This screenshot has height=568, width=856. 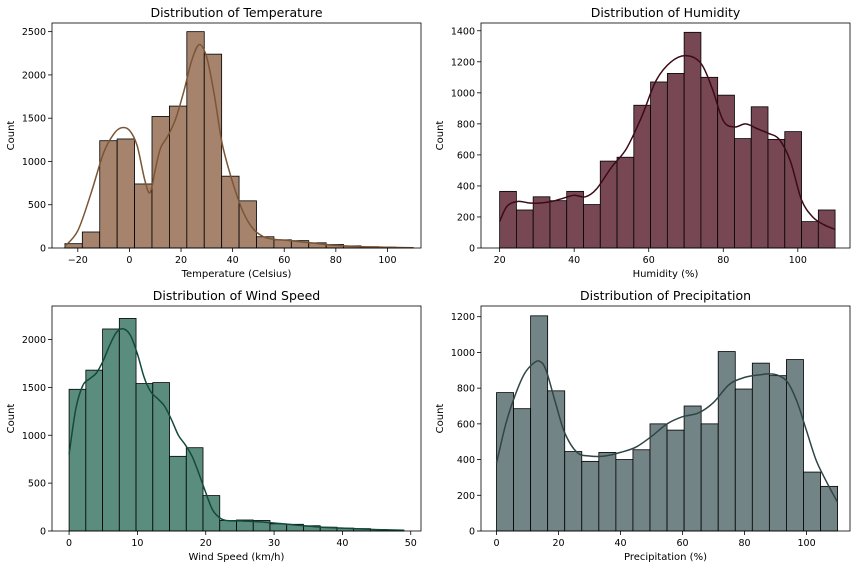 I want to click on wind-speed-x-tick-label: 40, so click(x=342, y=543).